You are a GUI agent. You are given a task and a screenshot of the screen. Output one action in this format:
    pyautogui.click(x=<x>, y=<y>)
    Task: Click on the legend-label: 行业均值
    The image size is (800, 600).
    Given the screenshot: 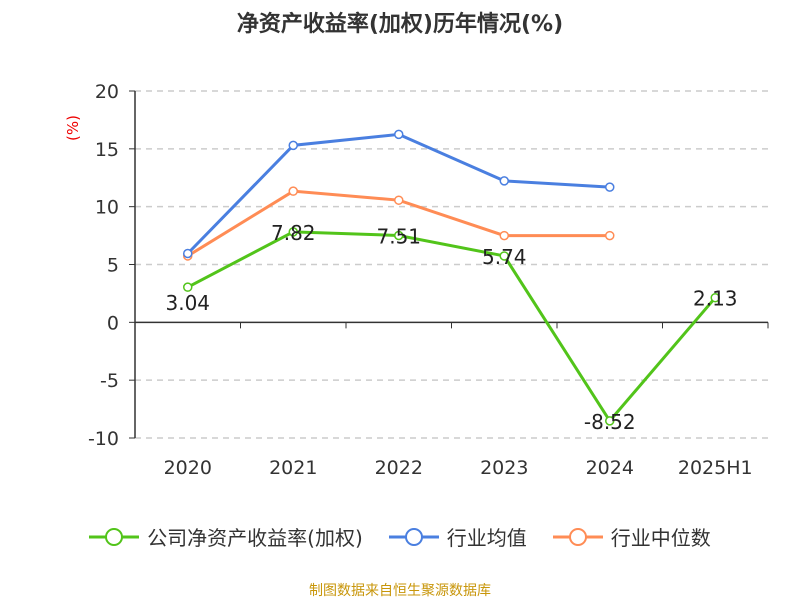 What is the action you would take?
    pyautogui.click(x=486, y=538)
    